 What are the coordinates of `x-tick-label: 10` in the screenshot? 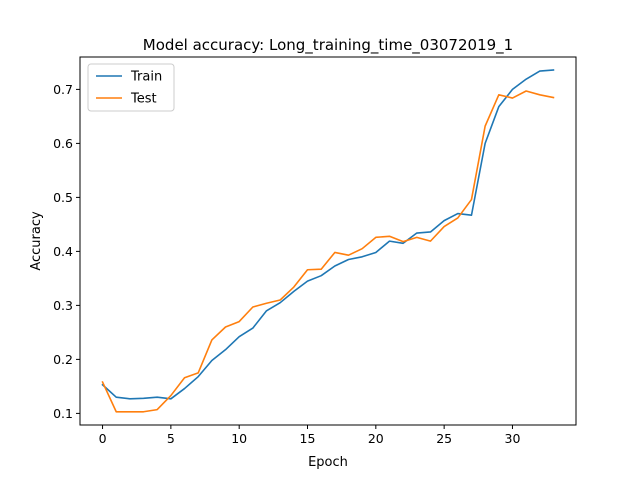 It's located at (239, 438).